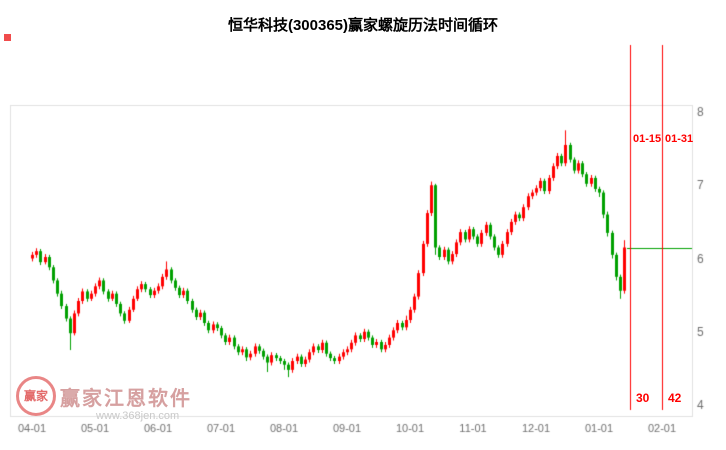 The height and width of the screenshot is (450, 726). I want to click on watermark-brand: 赢家江恩软件, so click(126, 399).